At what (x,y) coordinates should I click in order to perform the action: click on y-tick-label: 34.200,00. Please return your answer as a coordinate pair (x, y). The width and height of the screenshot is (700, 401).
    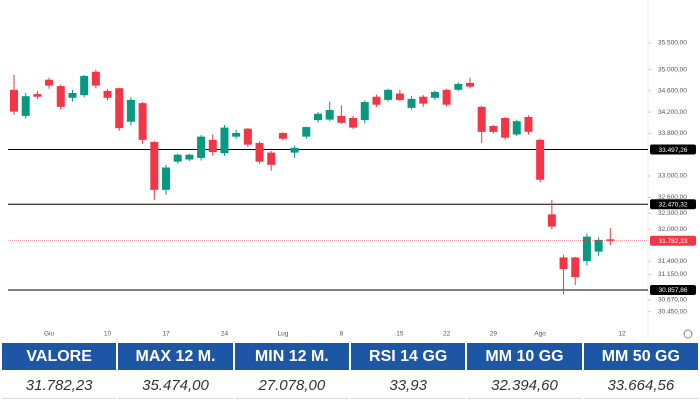
    Looking at the image, I should click on (672, 112).